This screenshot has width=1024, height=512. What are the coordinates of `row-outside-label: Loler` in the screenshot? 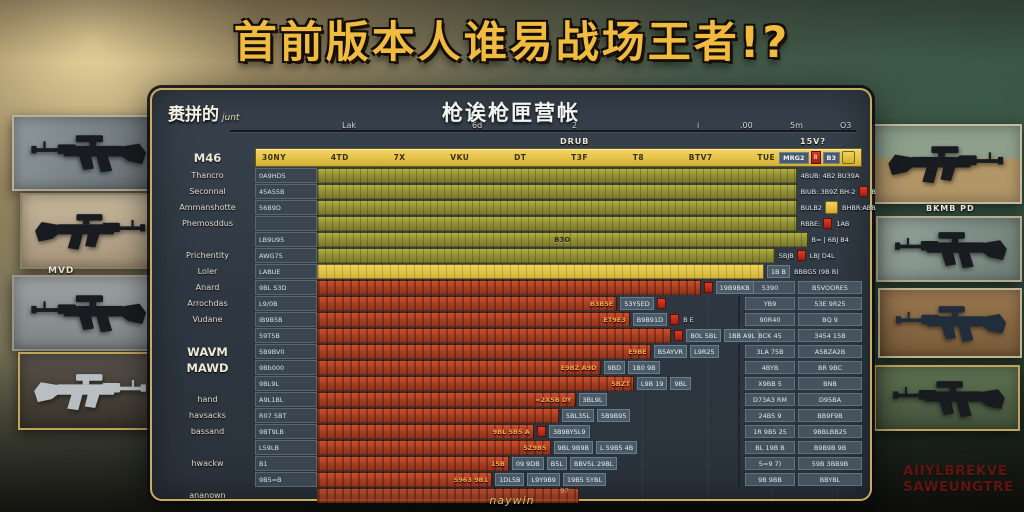 It's located at (207, 271).